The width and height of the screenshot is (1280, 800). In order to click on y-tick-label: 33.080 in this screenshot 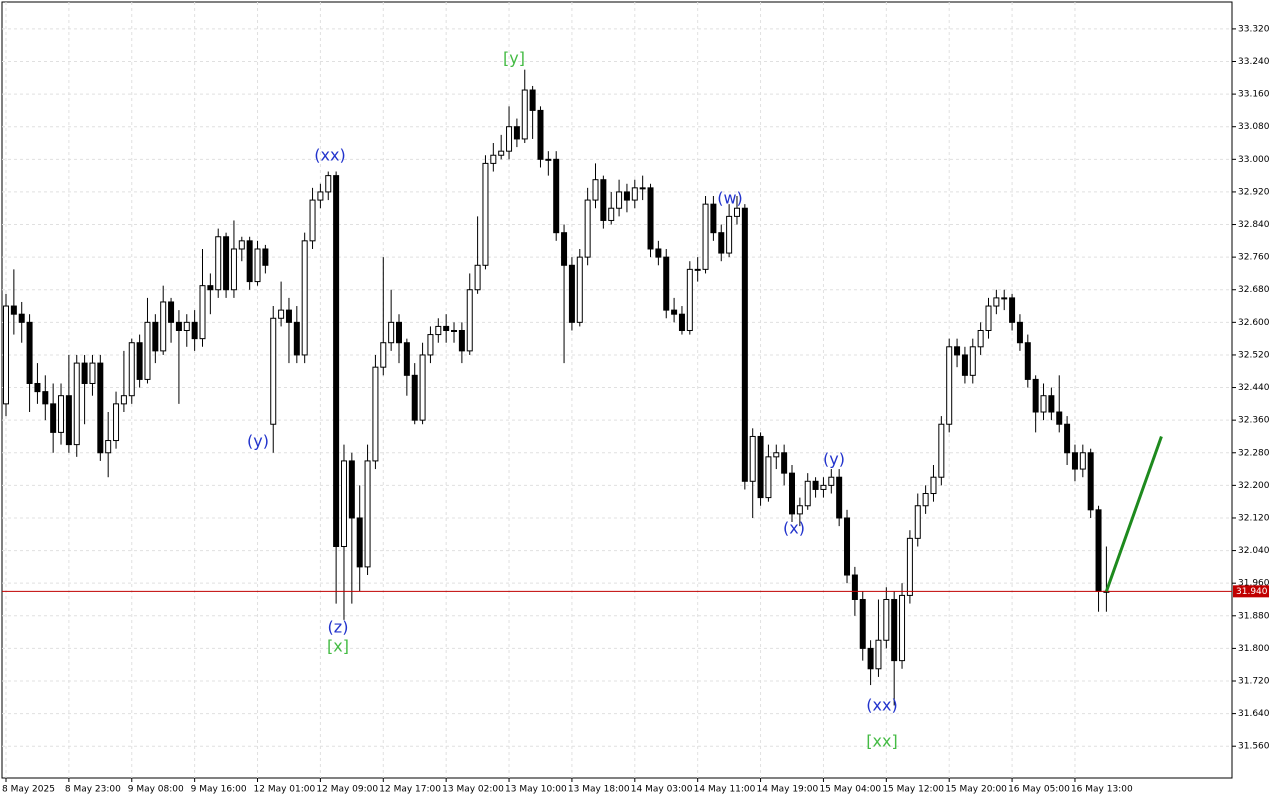, I will do `click(1254, 127)`.